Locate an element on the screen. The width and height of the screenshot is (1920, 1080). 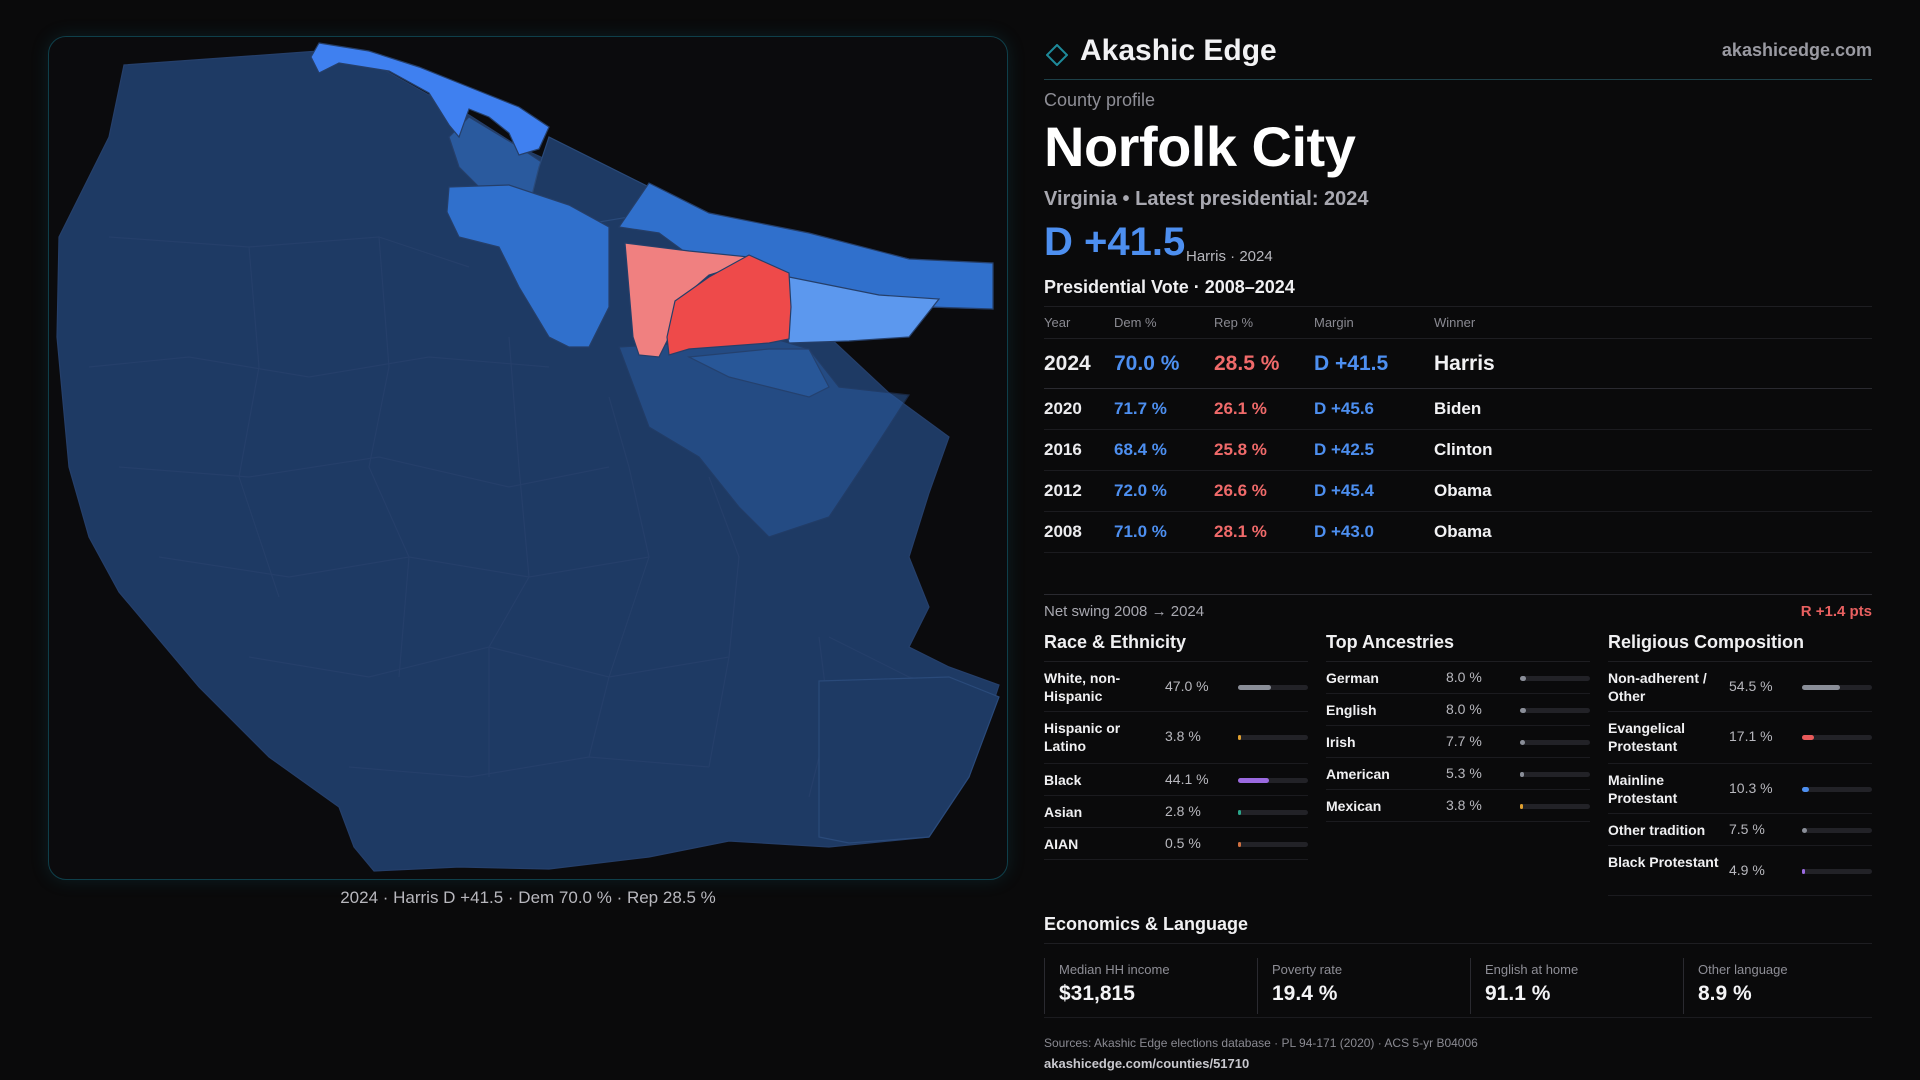
econ-card-label: Other language is located at coordinates (1743, 969).